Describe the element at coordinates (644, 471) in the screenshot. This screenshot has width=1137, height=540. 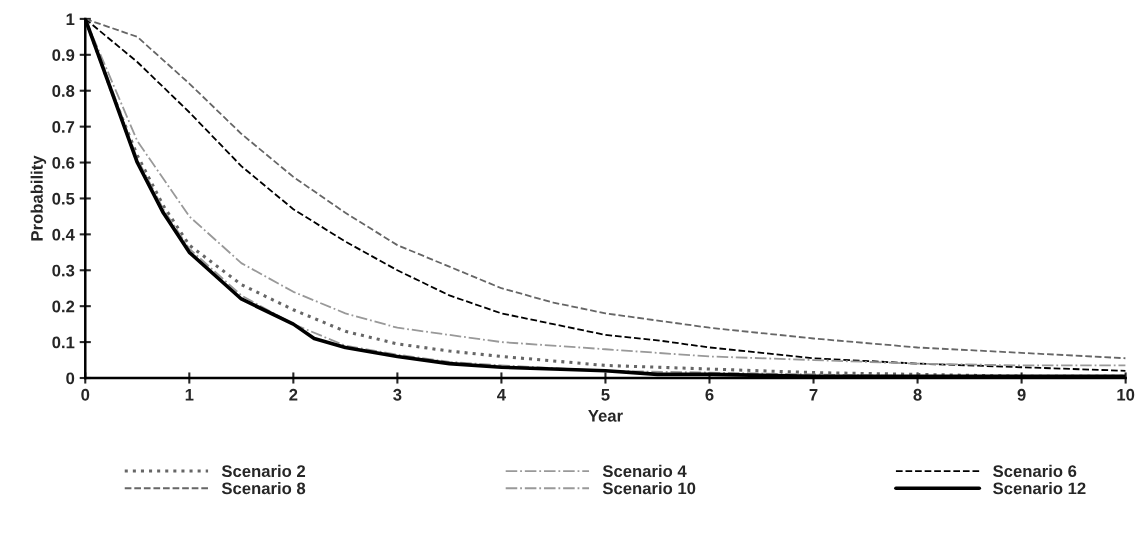
I see `legend-label: Scenario 4` at that location.